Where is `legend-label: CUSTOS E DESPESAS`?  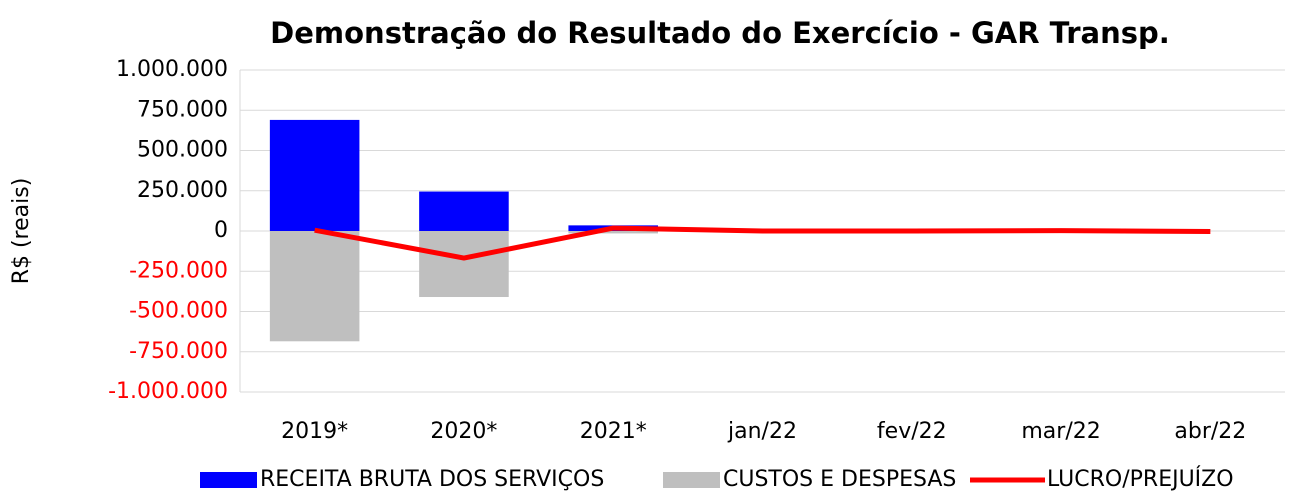
legend-label: CUSTOS E DESPESAS is located at coordinates (839, 479).